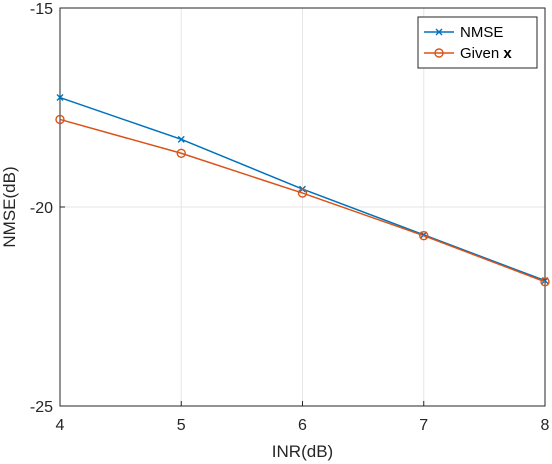 Image resolution: width=552 pixels, height=464 pixels. I want to click on legend: NMSE Given x, so click(477, 42).